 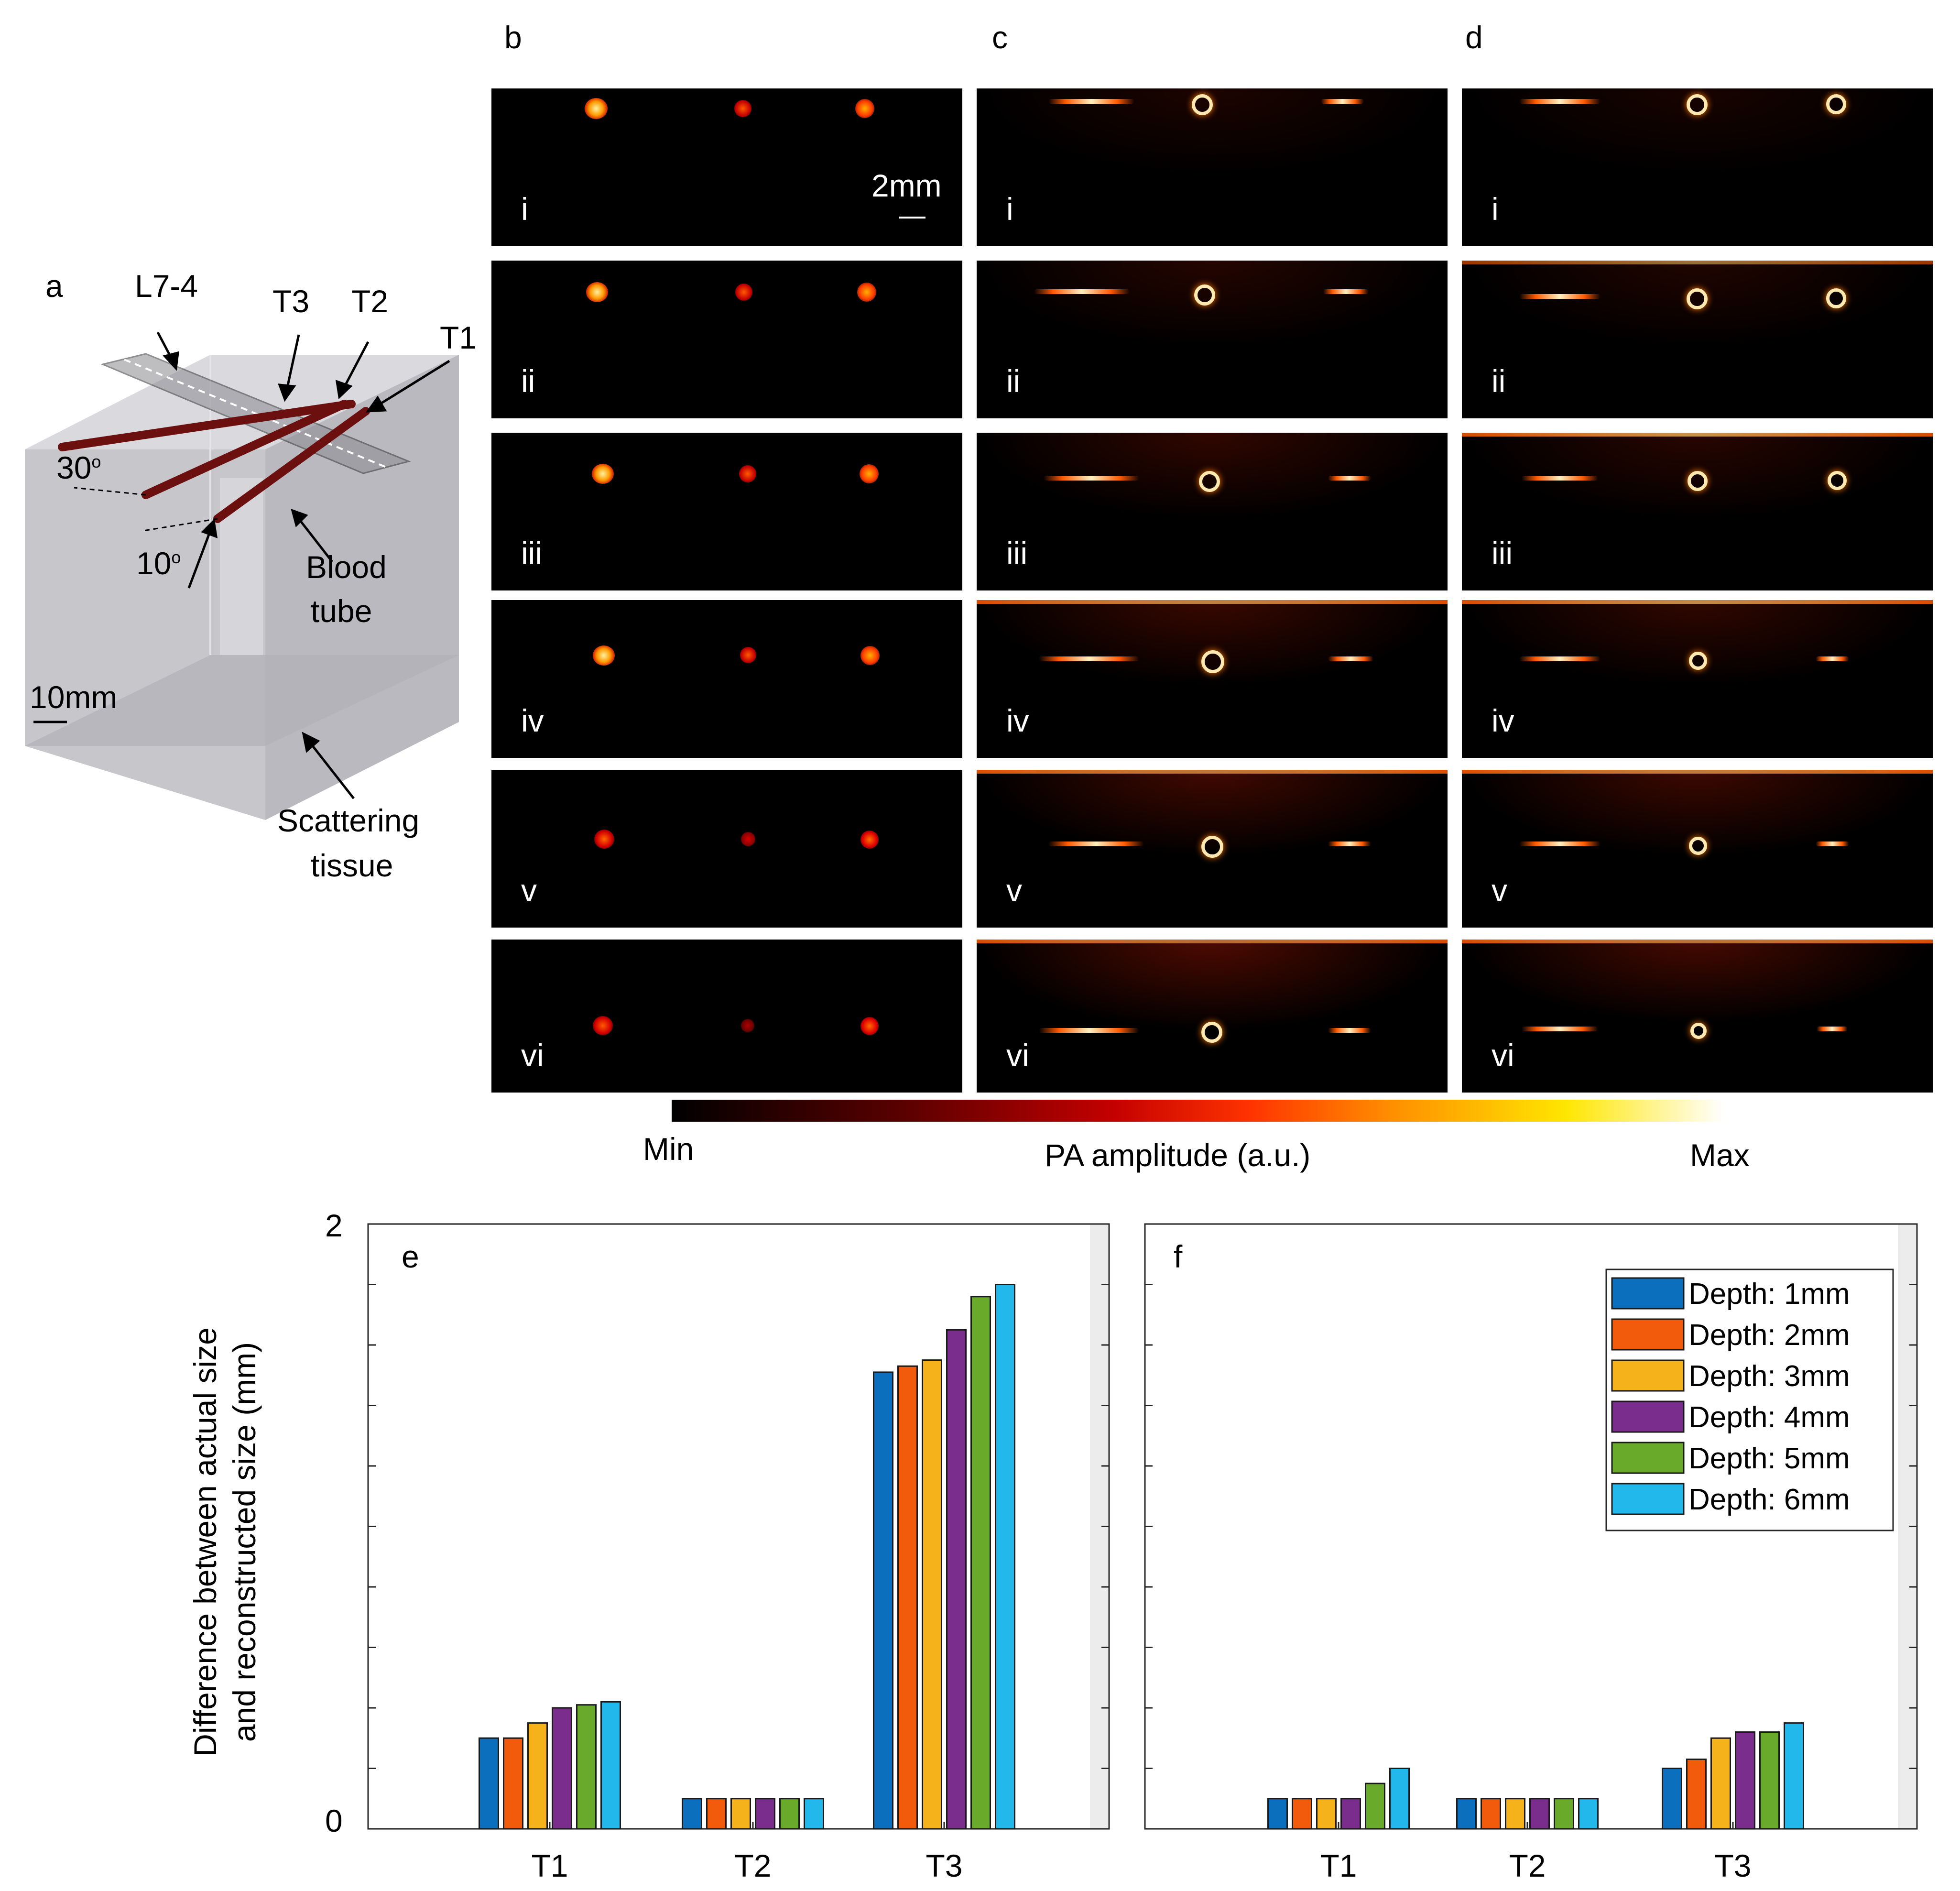 I want to click on image-panel-d-vi: vi, so click(x=1697, y=1017).